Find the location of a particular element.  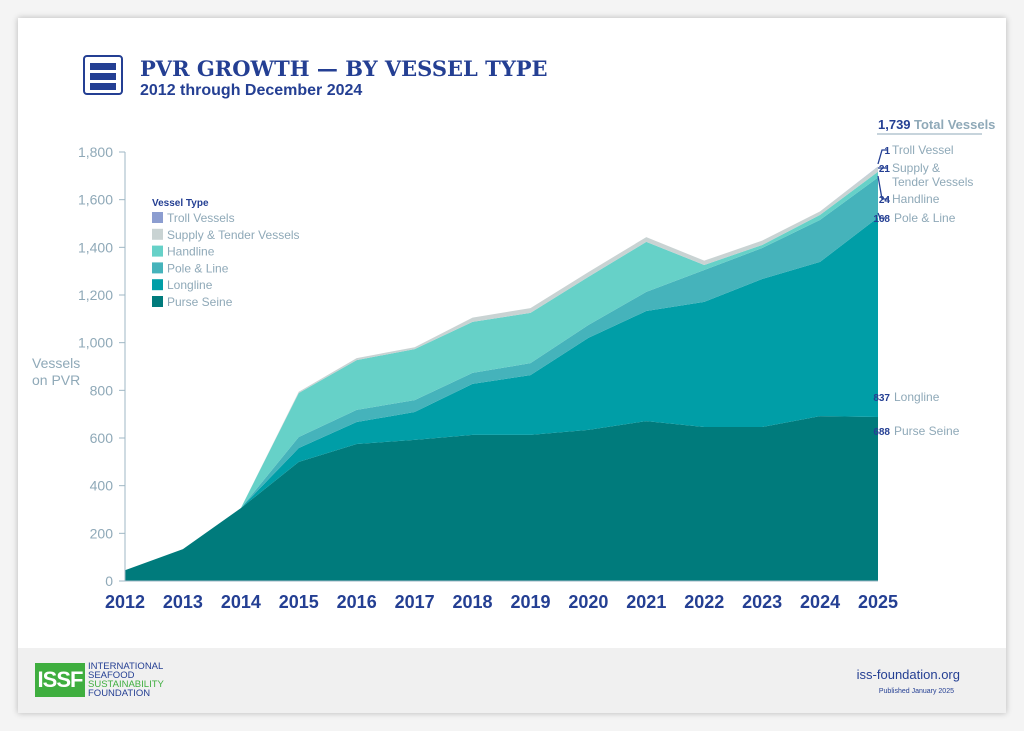

x-tick-label: 2022 is located at coordinates (704, 602).